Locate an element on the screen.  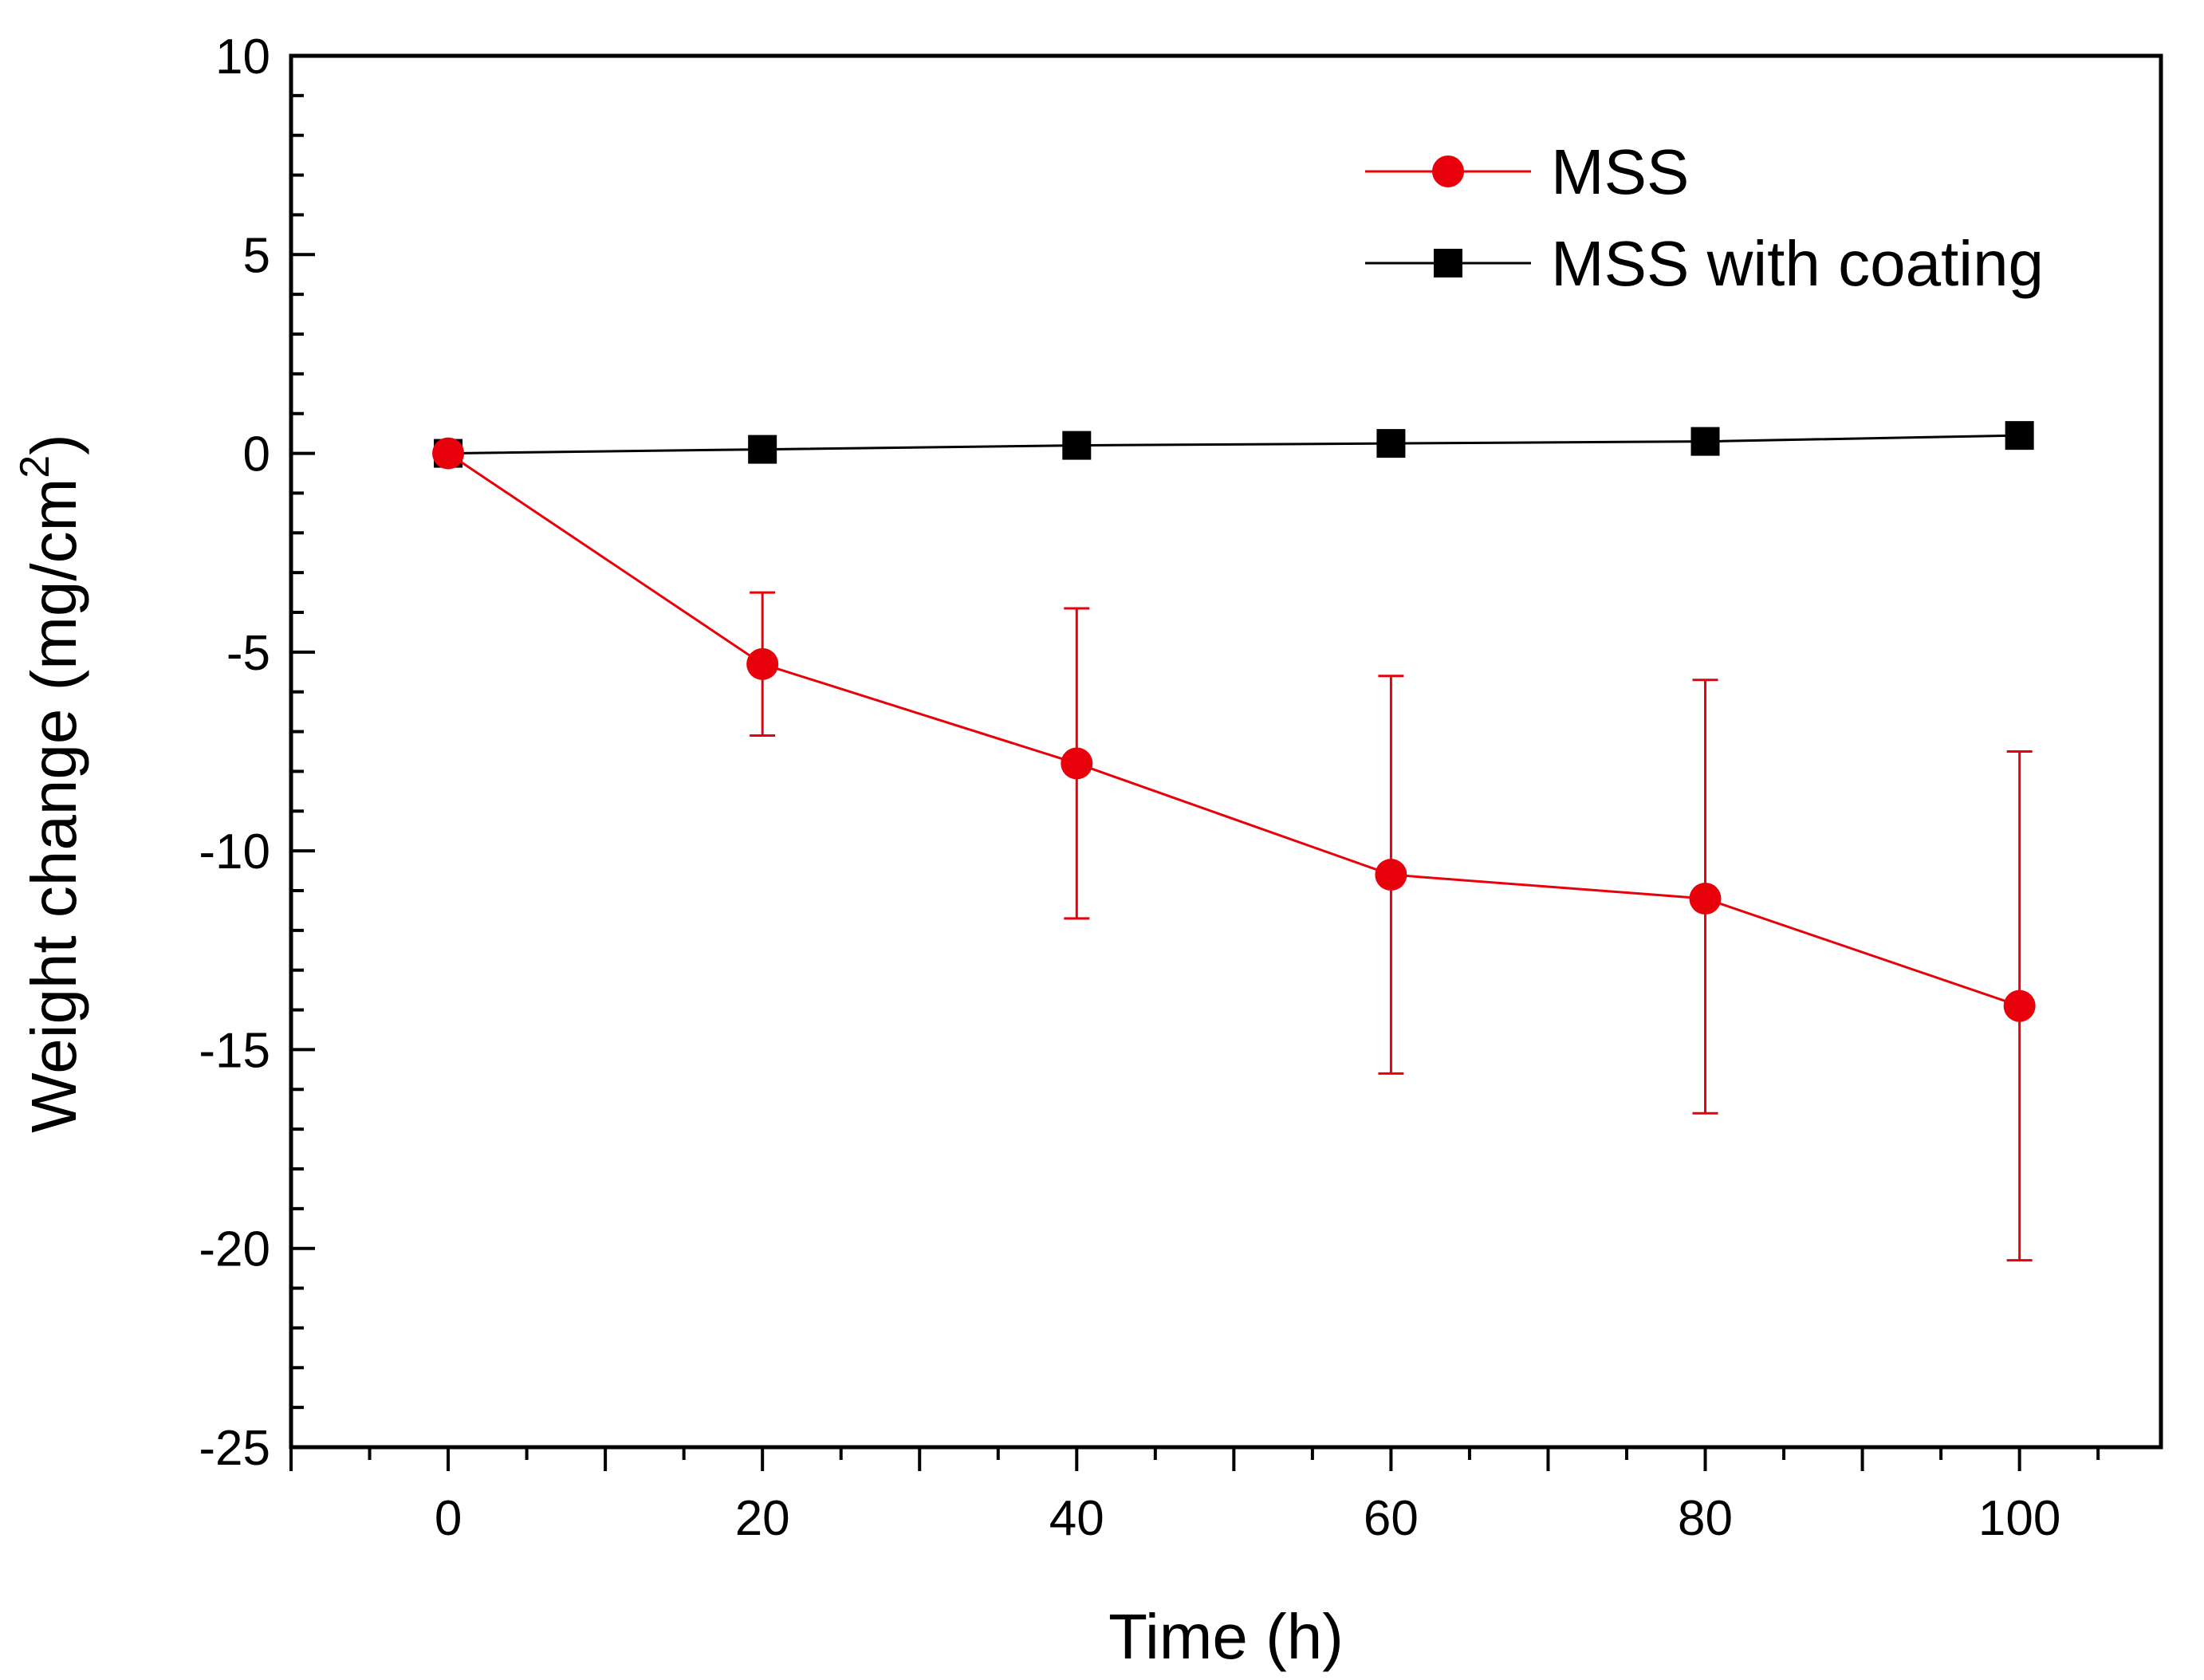
legend-label: MSS with coating is located at coordinates (1798, 263).